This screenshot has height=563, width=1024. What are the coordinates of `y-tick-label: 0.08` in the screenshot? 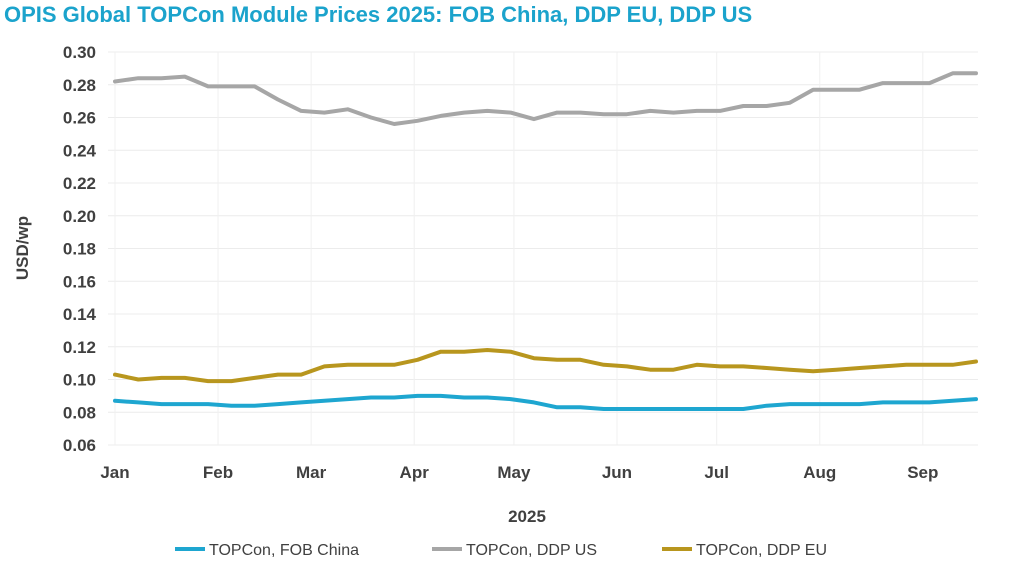 It's located at (79, 412).